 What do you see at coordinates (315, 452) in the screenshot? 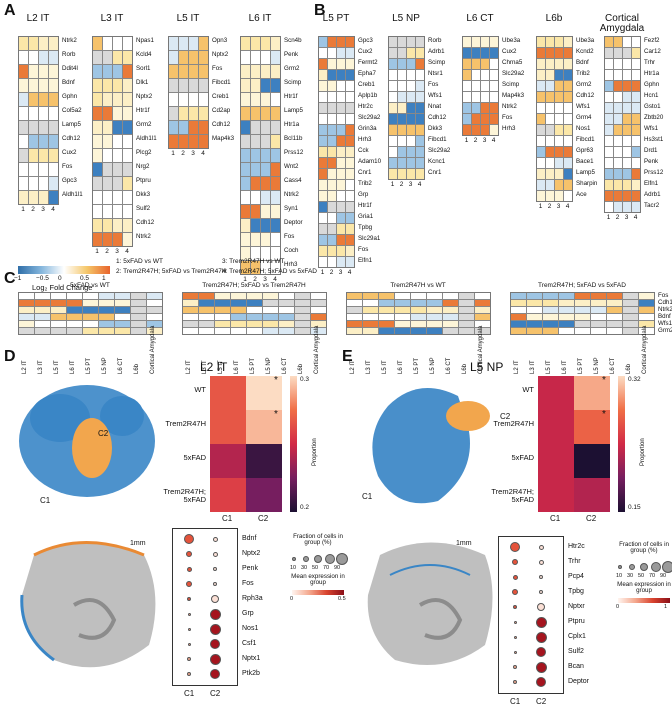
I see `cbar-label: Proportion` at bounding box center [315, 452].